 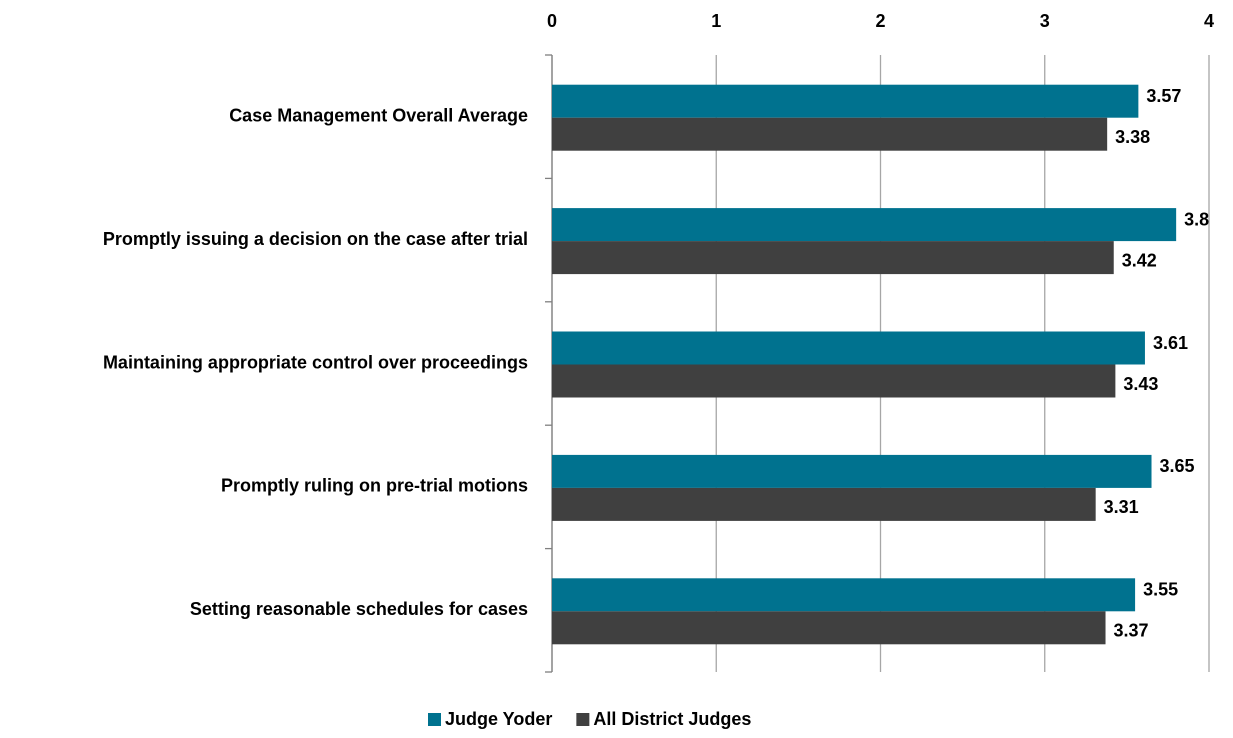 What do you see at coordinates (378, 115) in the screenshot?
I see `y-tick-label: Case Management Overall Average` at bounding box center [378, 115].